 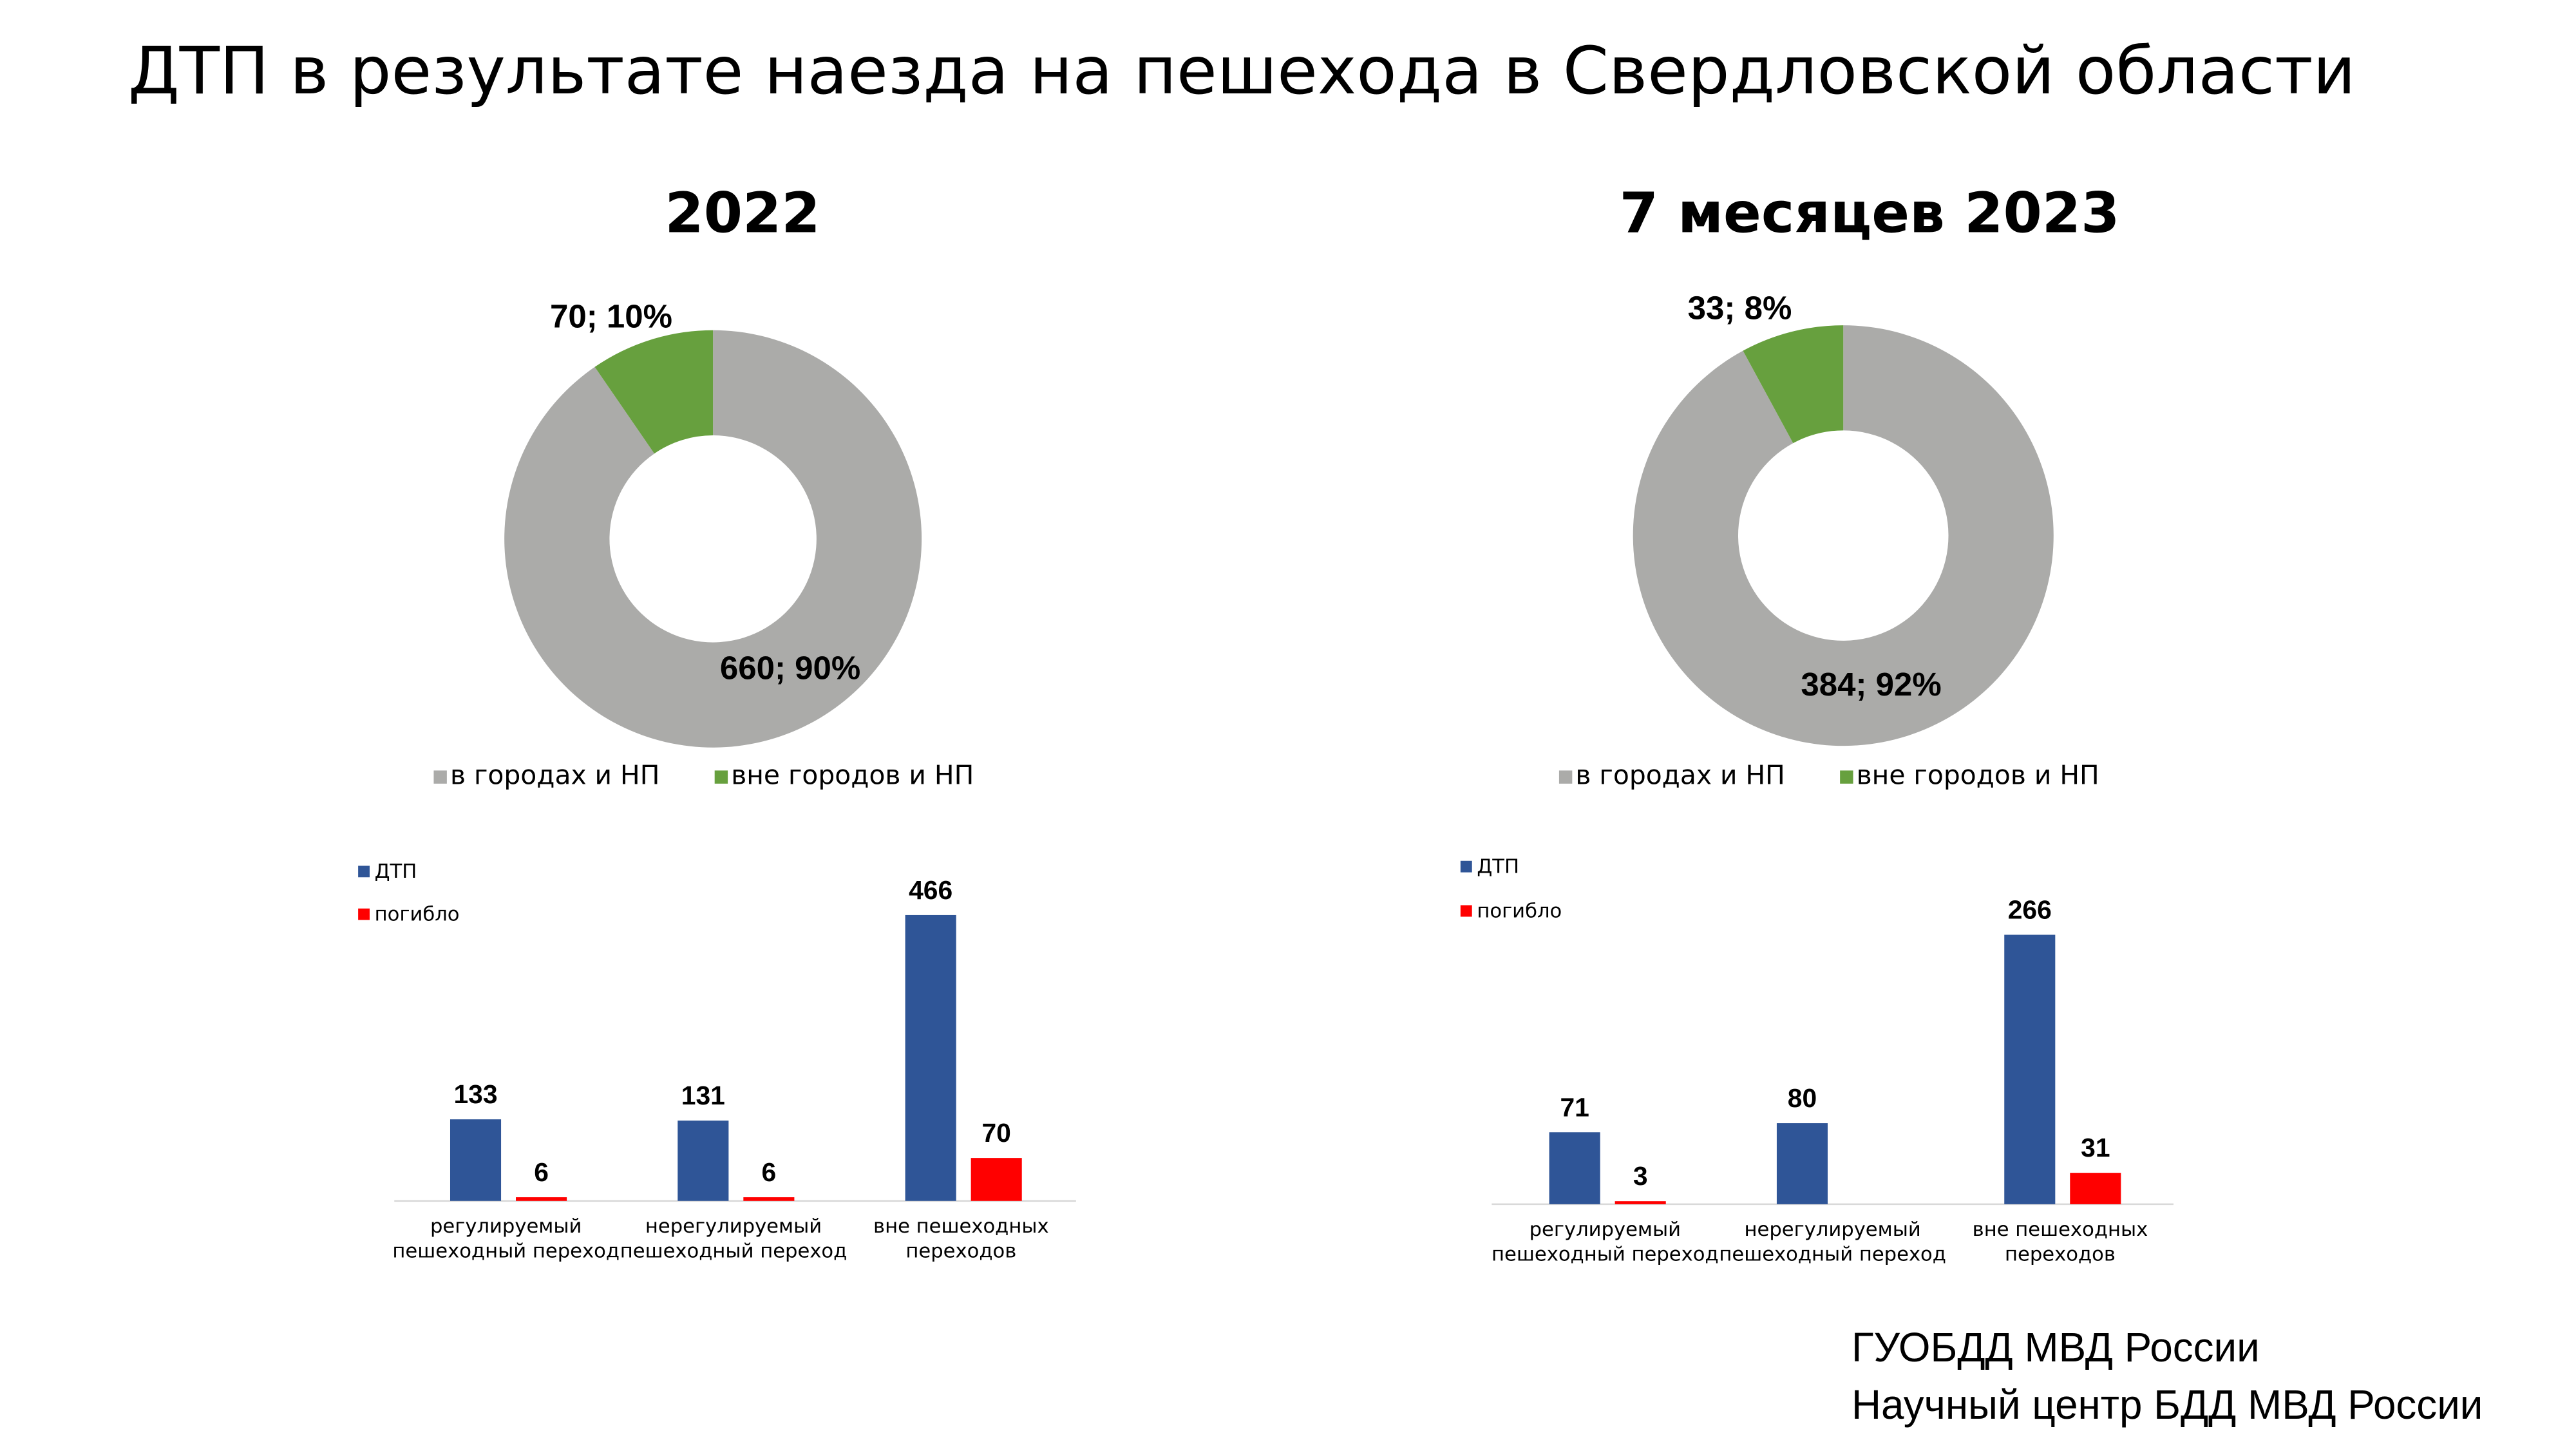 I want to click on data-label: 3, so click(x=1640, y=1176).